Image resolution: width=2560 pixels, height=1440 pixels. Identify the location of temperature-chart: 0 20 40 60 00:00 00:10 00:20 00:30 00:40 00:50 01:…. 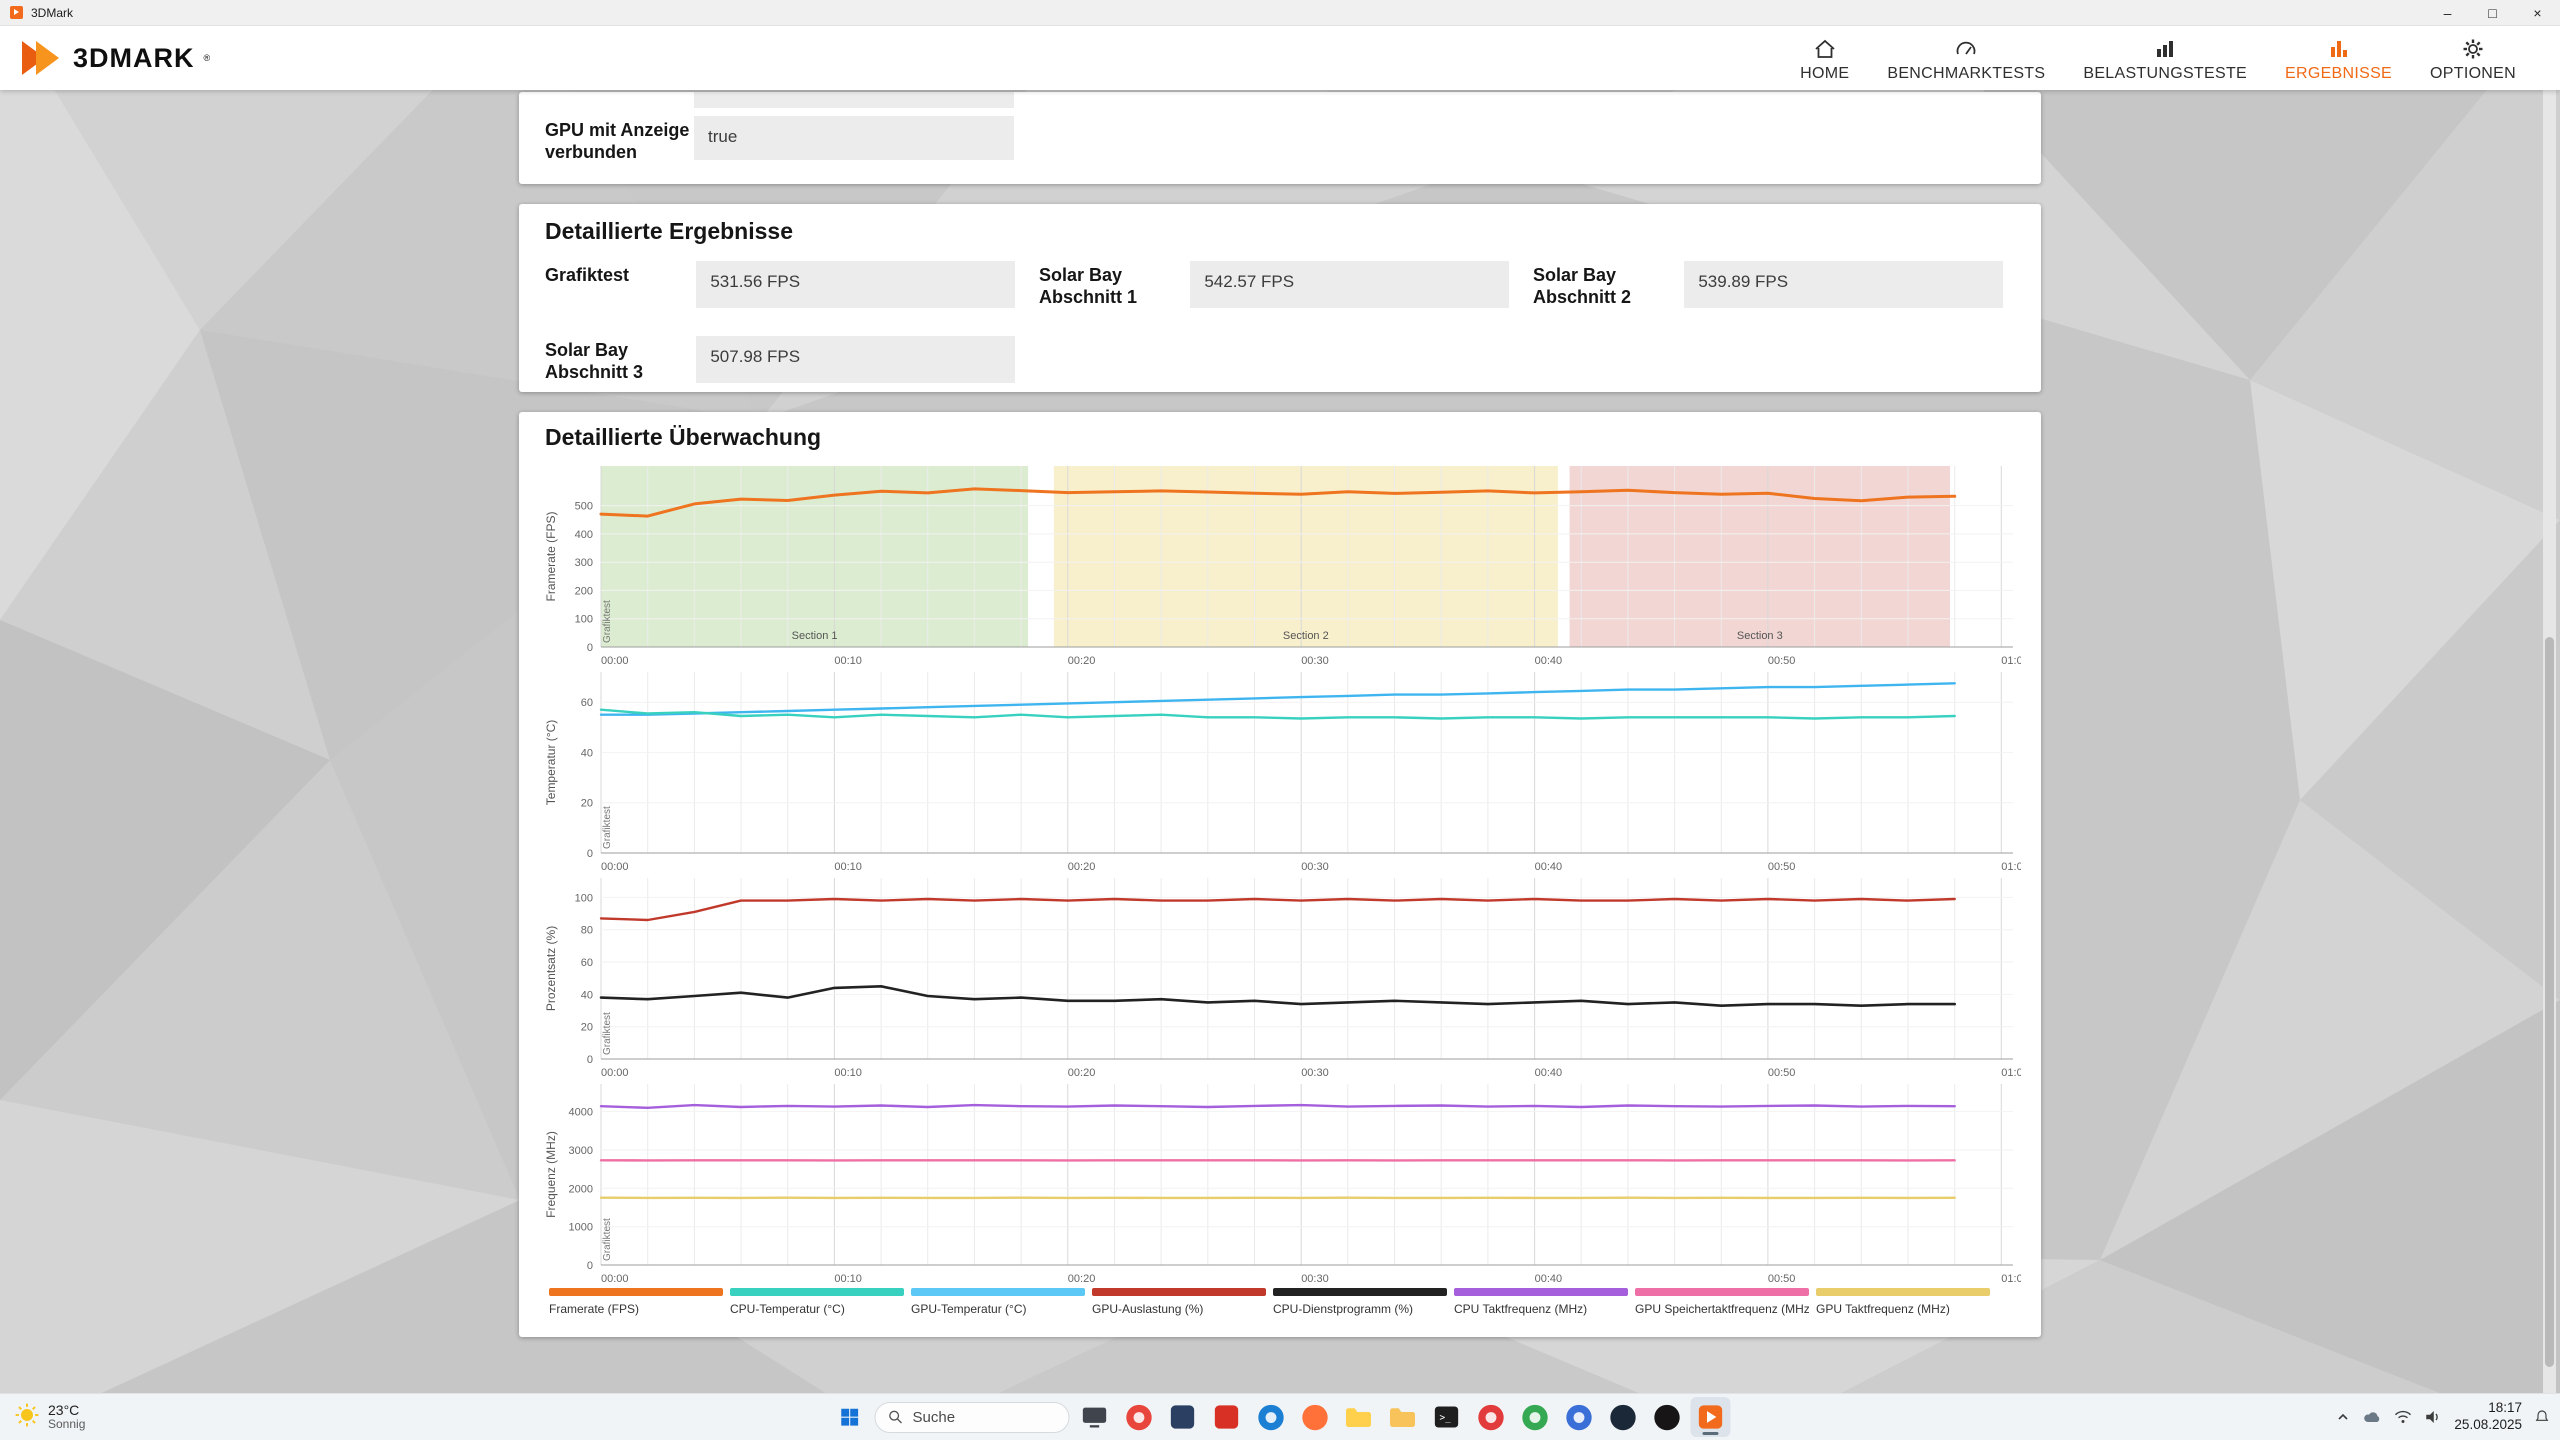
(1285, 773).